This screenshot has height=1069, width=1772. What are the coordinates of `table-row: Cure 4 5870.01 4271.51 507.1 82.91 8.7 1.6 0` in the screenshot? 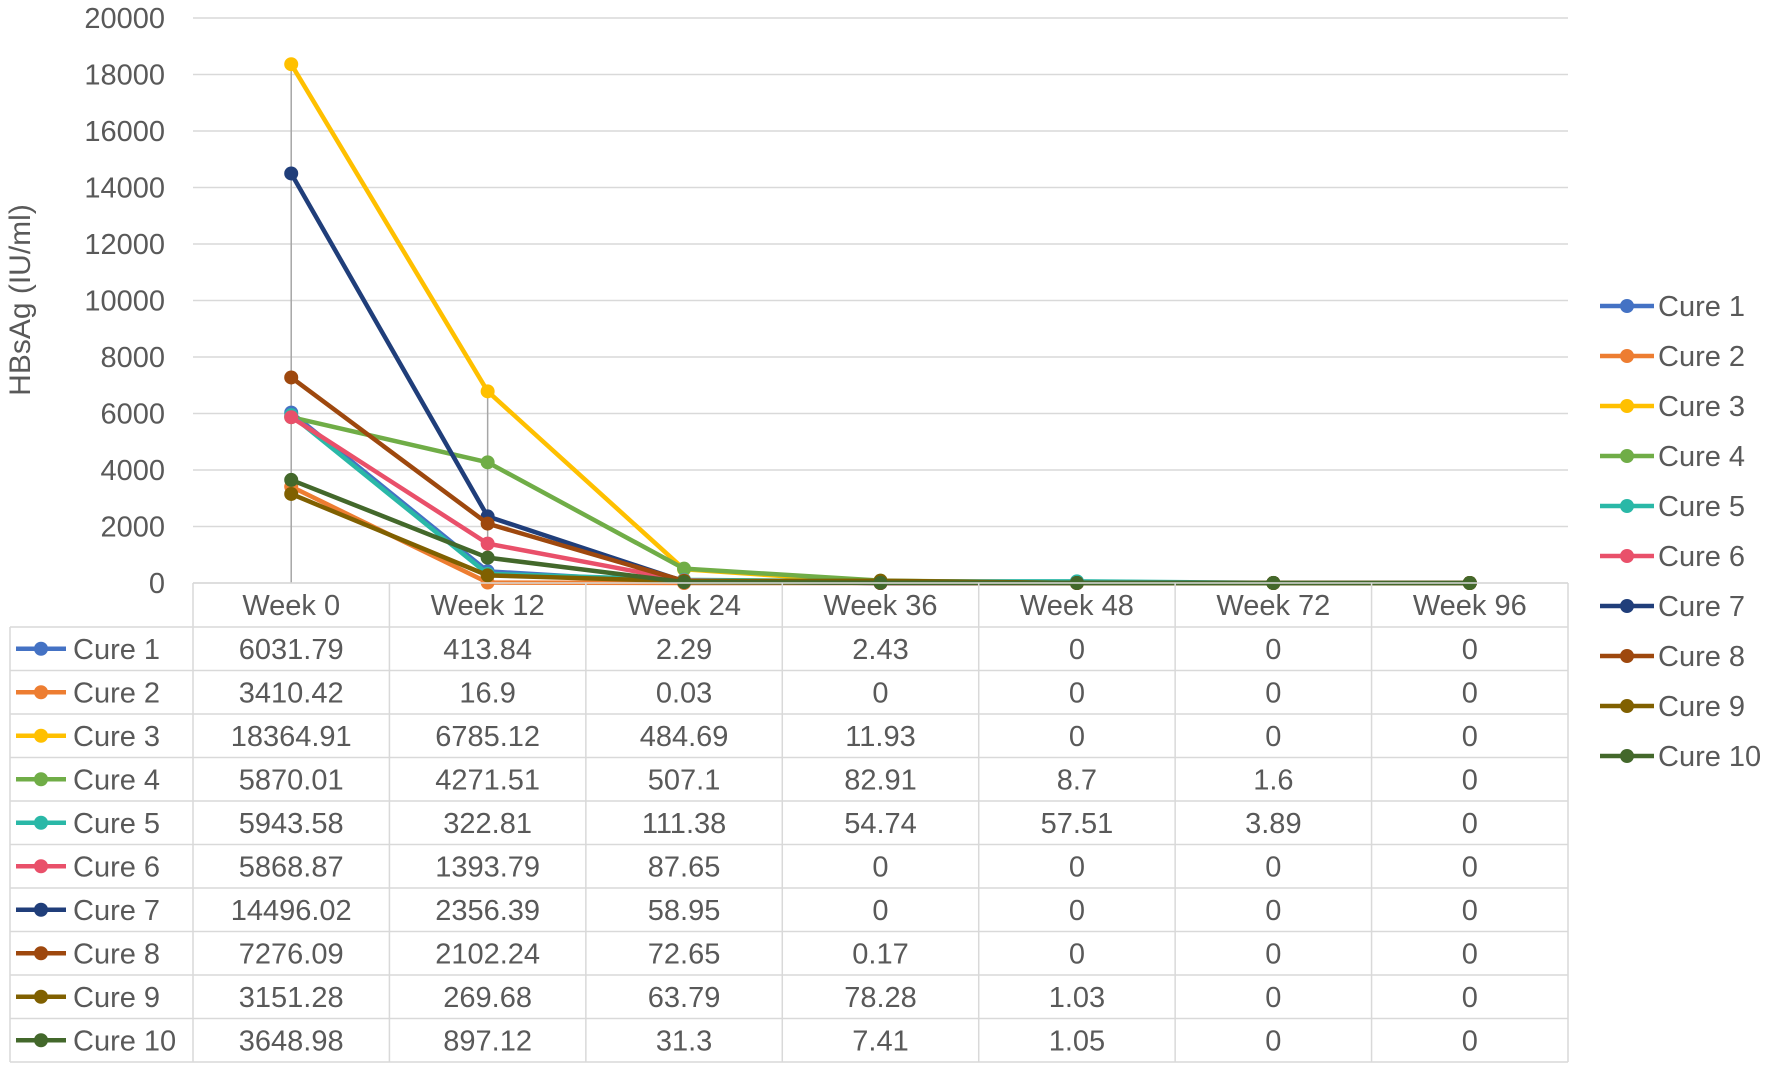 It's located at (747, 780).